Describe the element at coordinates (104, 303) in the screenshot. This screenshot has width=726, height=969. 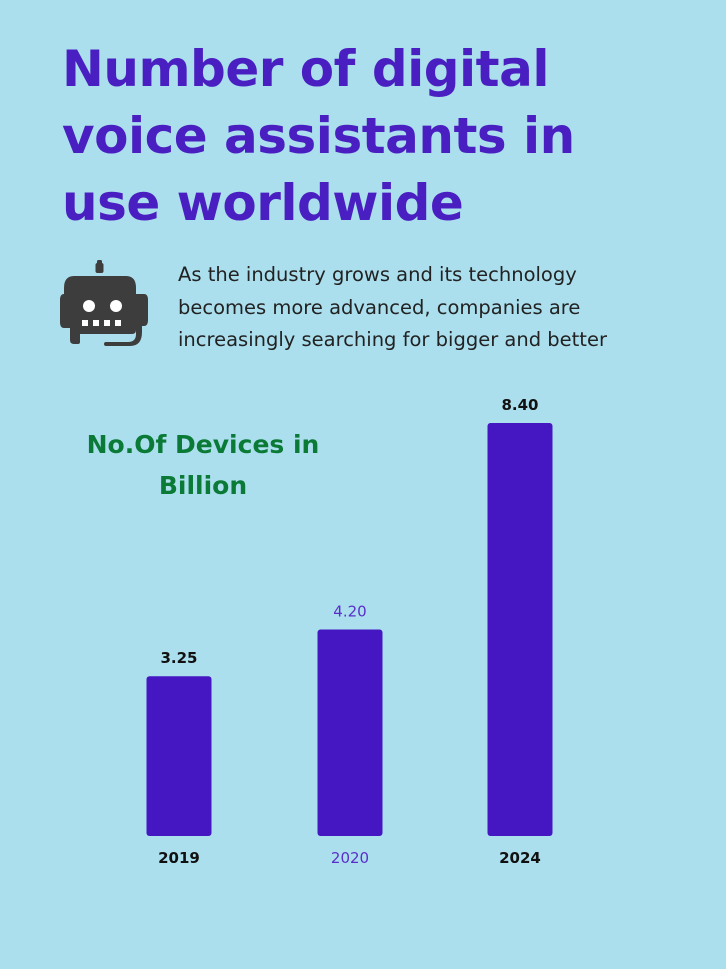
I see `robot-icon` at that location.